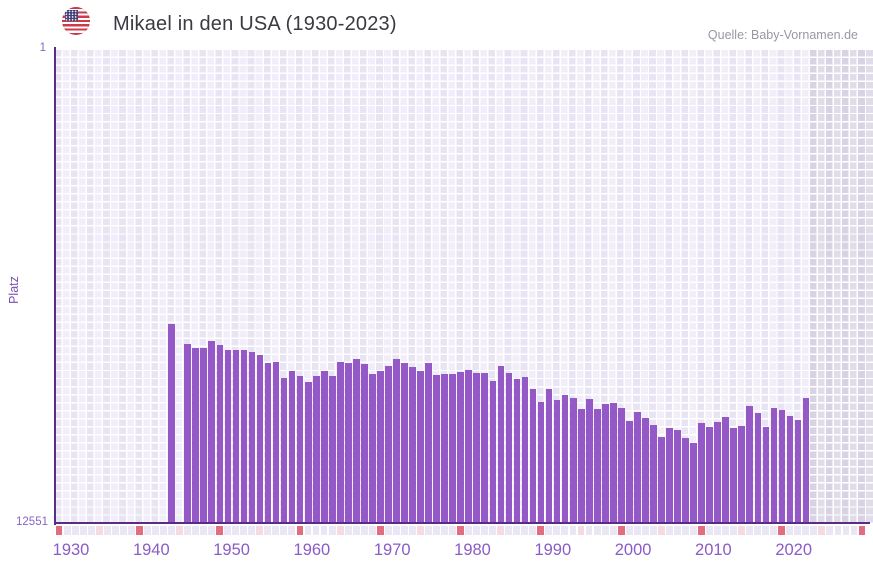  I want to click on x-tick-1980, so click(460, 530).